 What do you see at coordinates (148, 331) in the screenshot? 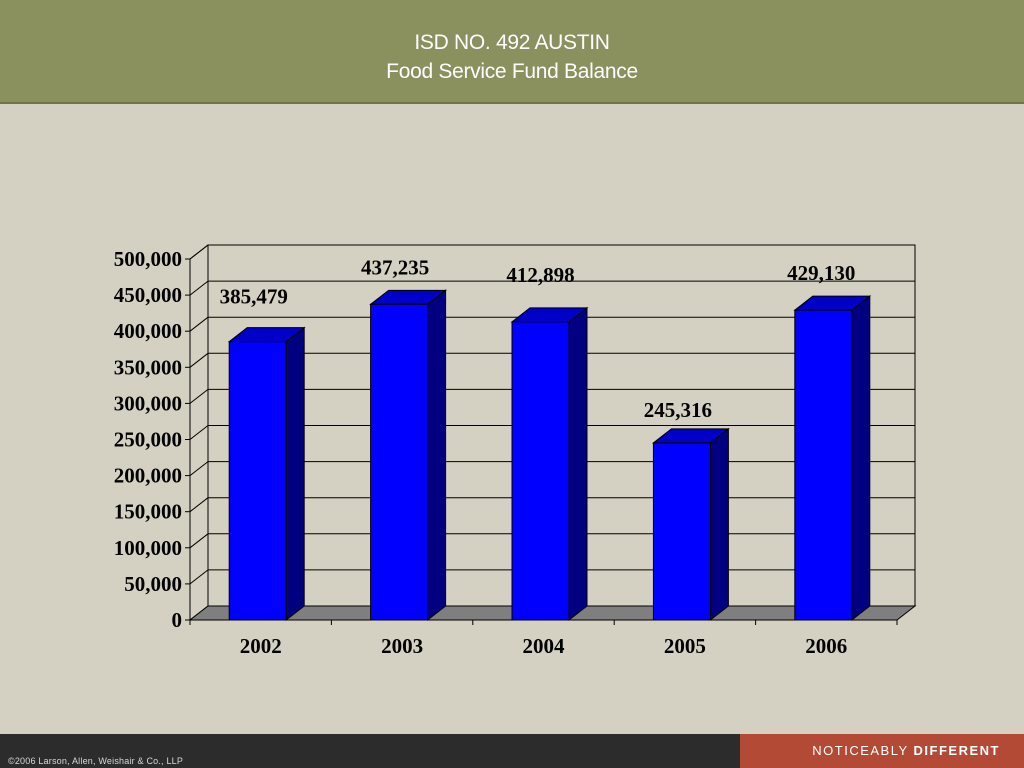
I see `y-tick-label: 400,000` at bounding box center [148, 331].